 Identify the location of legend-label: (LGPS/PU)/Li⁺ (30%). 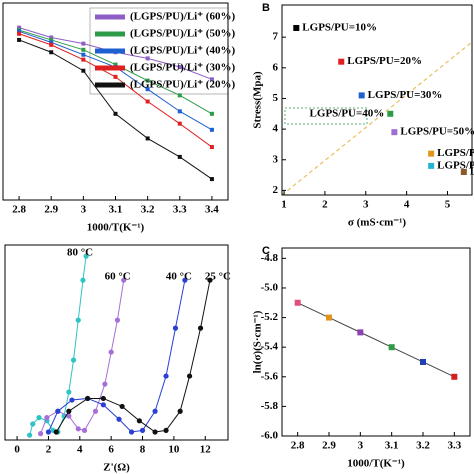
(182, 68).